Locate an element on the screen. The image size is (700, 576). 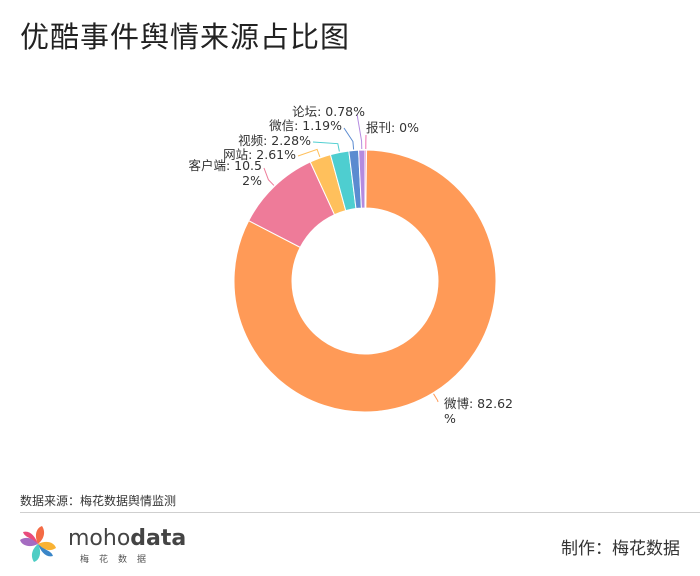
slice-label-5: 论坛: 0.78% is located at coordinates (328, 111).